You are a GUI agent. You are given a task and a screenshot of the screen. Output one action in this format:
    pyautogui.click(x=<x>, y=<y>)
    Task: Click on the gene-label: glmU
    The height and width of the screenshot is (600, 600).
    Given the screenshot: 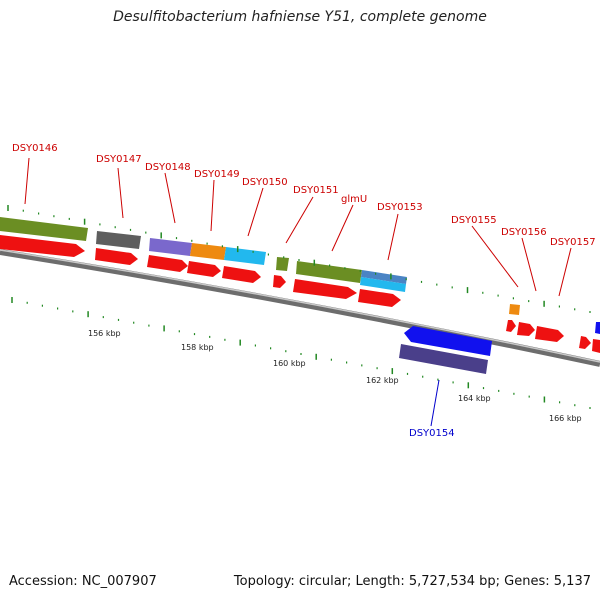 What is the action you would take?
    pyautogui.click(x=354, y=199)
    